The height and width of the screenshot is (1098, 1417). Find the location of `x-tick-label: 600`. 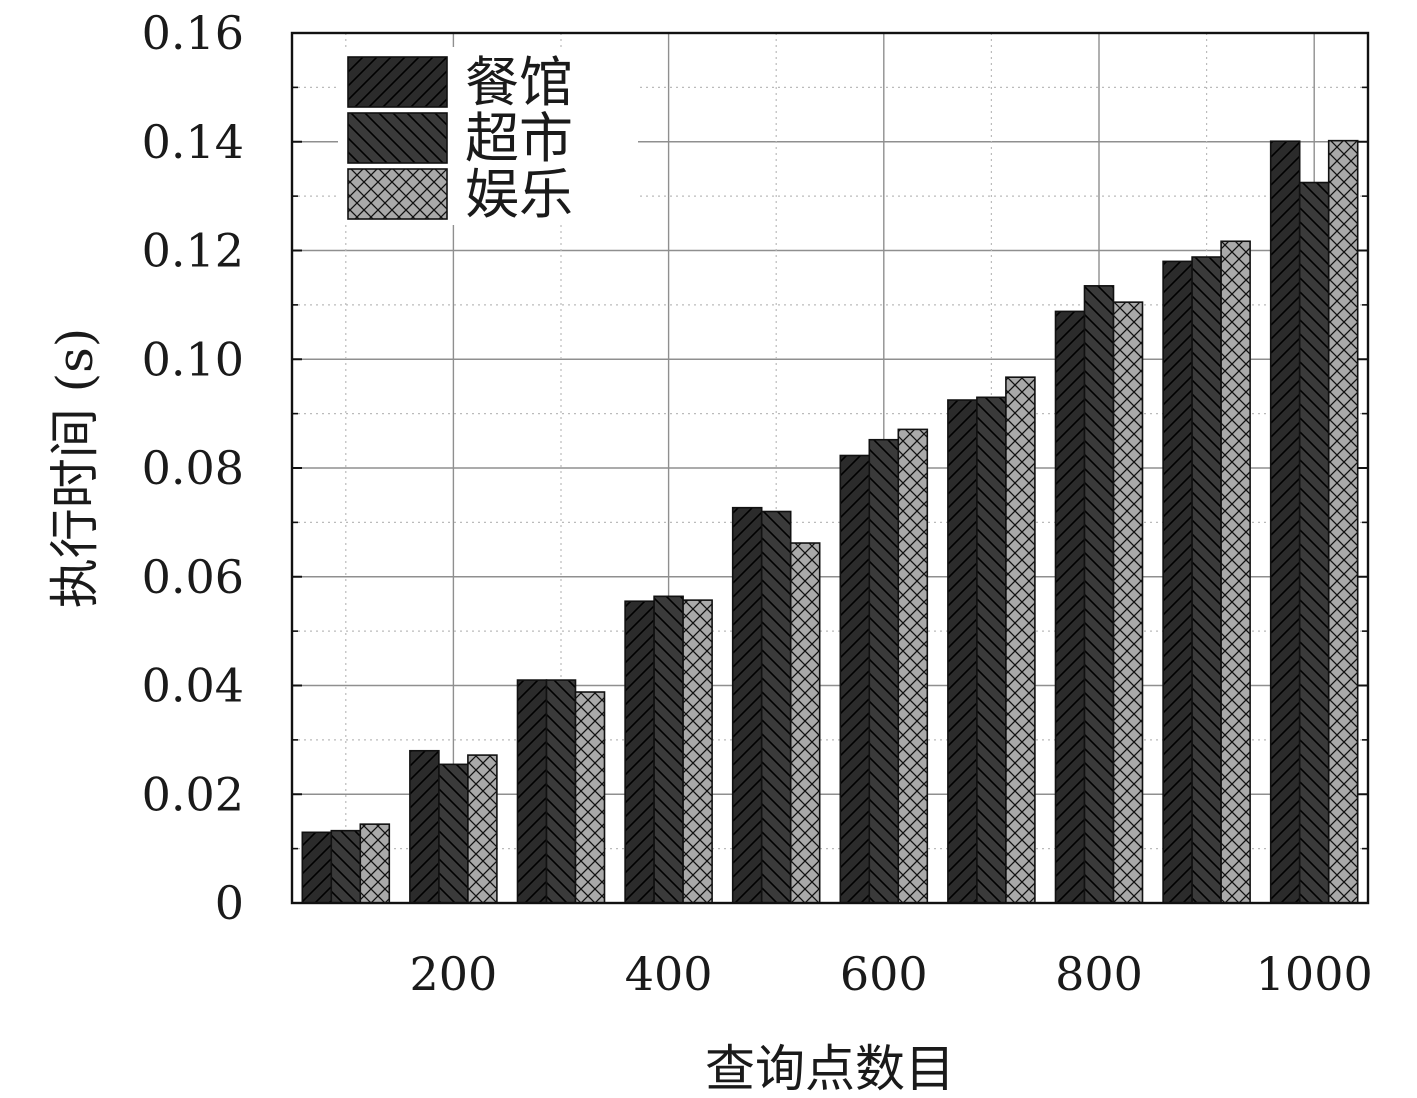

x-tick-label: 600 is located at coordinates (884, 974).